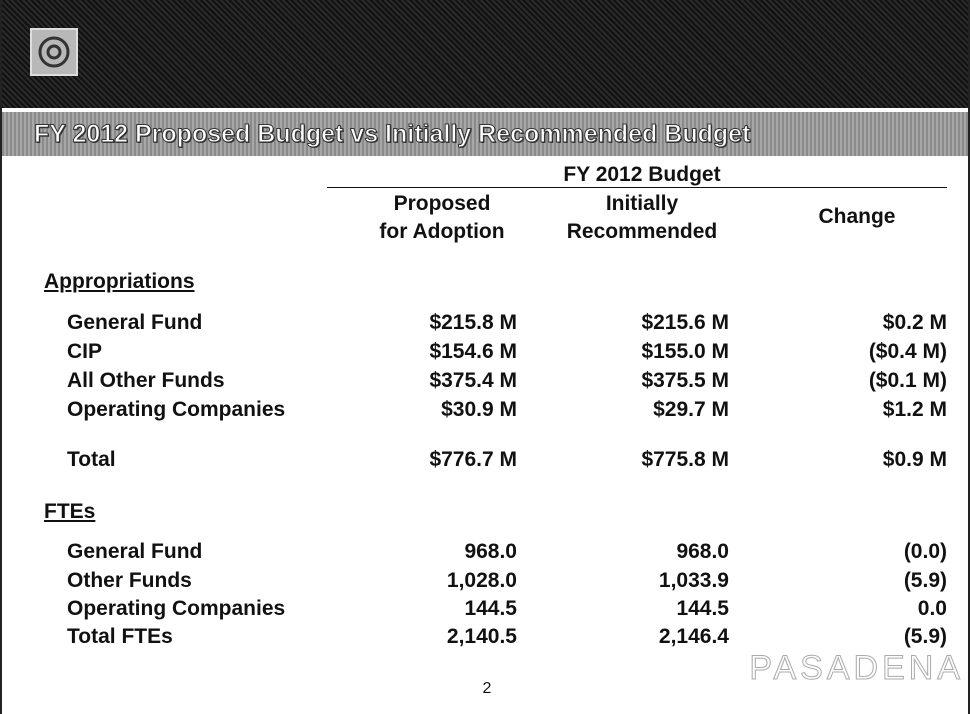  Describe the element at coordinates (914, 409) in the screenshot. I see `cell: $1.2 M` at that location.